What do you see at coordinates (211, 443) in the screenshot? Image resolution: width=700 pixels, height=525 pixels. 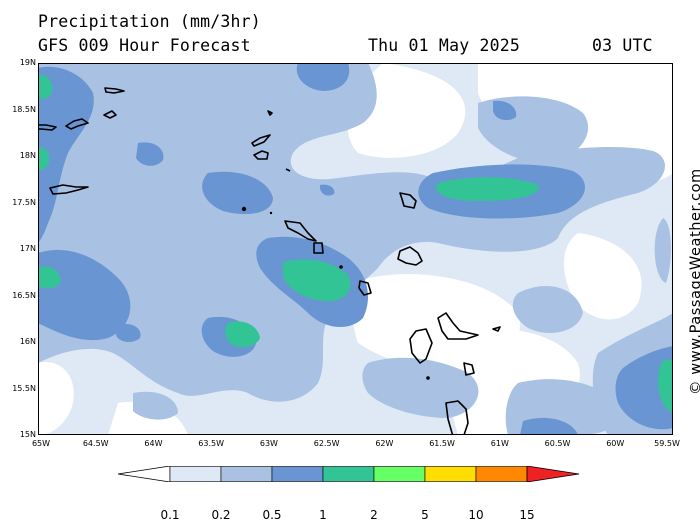 I see `longitude-tick-label: 63.5W` at bounding box center [211, 443].